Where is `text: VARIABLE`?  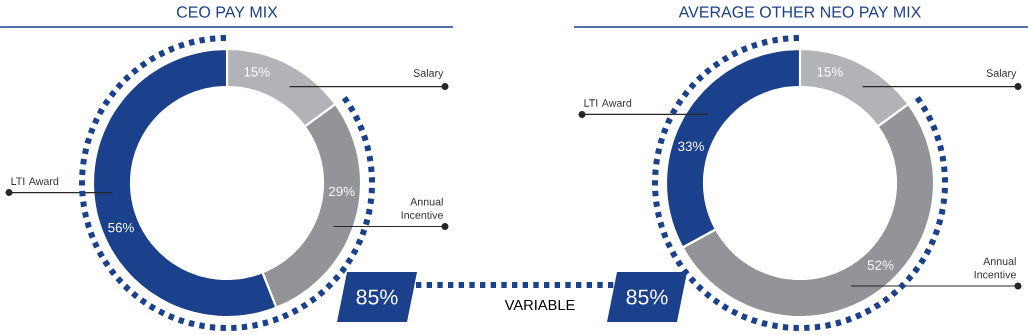 text: VARIABLE is located at coordinates (539, 305).